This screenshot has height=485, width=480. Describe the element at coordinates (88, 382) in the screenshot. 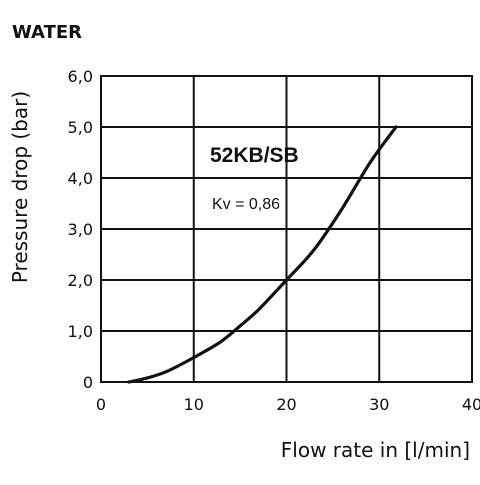

I see `y-tick-label: 0` at that location.